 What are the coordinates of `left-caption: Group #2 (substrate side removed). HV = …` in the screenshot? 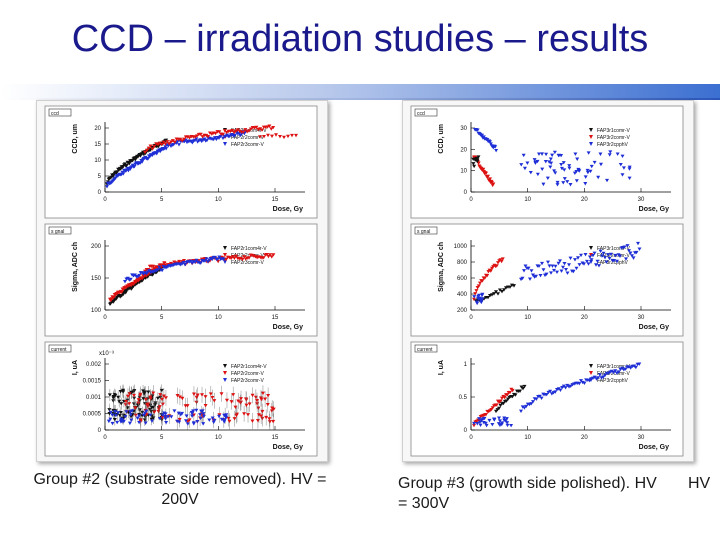 It's located at (180, 489).